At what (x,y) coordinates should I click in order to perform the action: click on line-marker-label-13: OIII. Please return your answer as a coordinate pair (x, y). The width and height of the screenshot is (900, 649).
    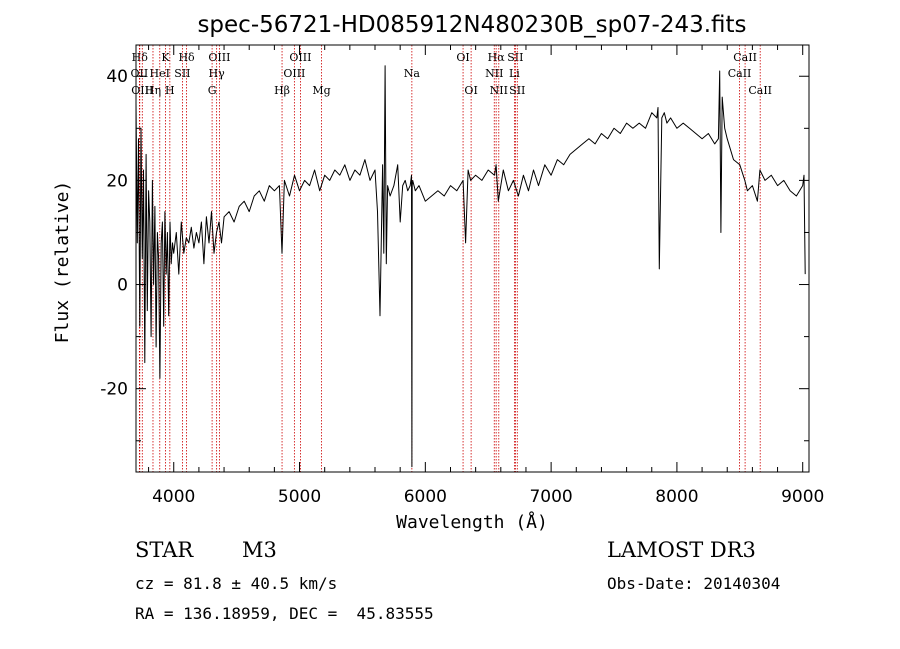
    Looking at the image, I should click on (300, 57).